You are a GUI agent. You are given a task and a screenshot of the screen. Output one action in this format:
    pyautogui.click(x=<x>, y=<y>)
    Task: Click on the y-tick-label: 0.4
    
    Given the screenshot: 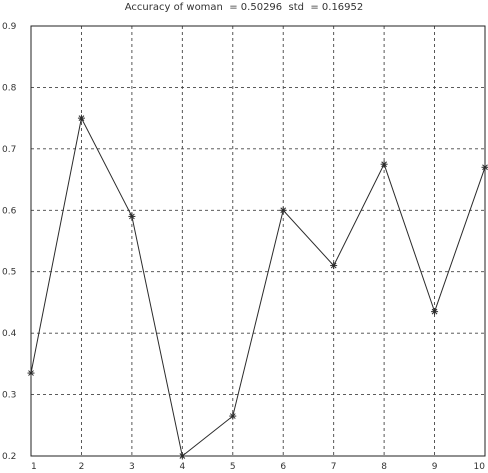 What is the action you would take?
    pyautogui.click(x=9, y=334)
    